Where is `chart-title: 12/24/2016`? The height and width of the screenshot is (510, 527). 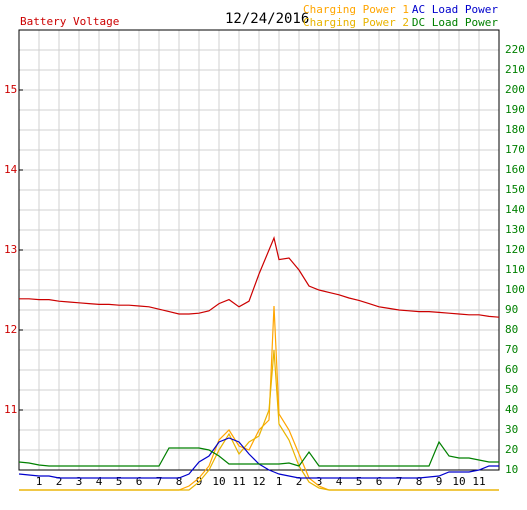
chart-title: 12/24/2016 is located at coordinates (267, 19).